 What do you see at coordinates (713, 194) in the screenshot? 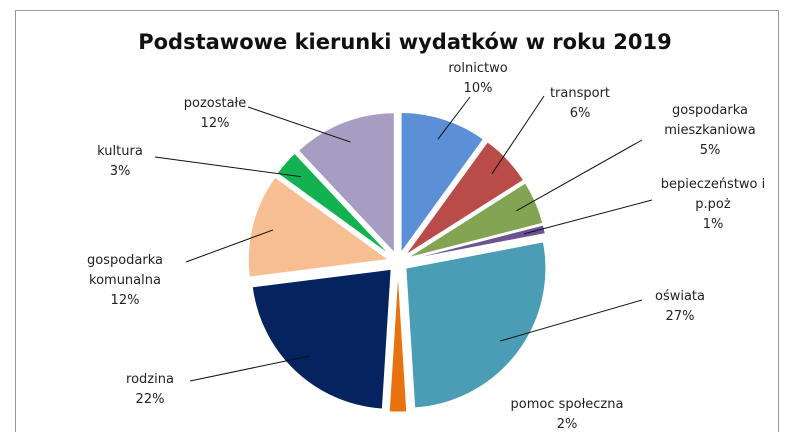
I see `category-label: bepieczeństwo i p.poż` at bounding box center [713, 194].